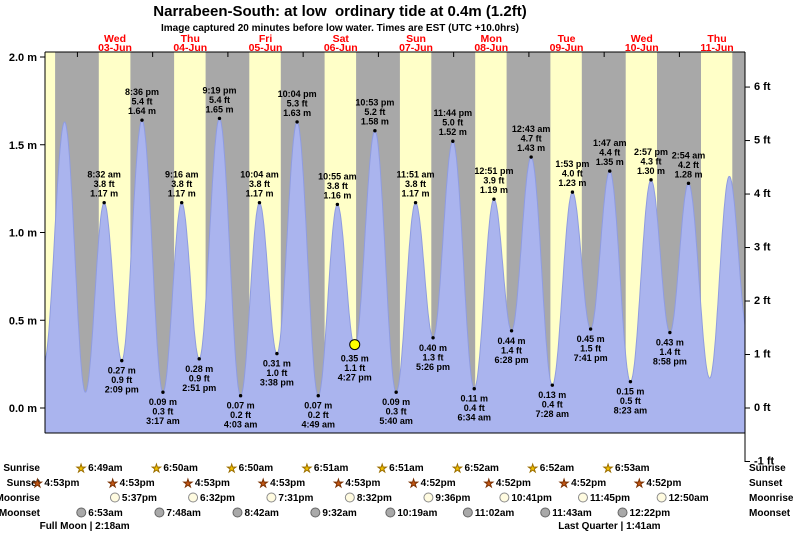 The width and height of the screenshot is (793, 537). I want to click on moonset-time: 10:19am, so click(417, 513).